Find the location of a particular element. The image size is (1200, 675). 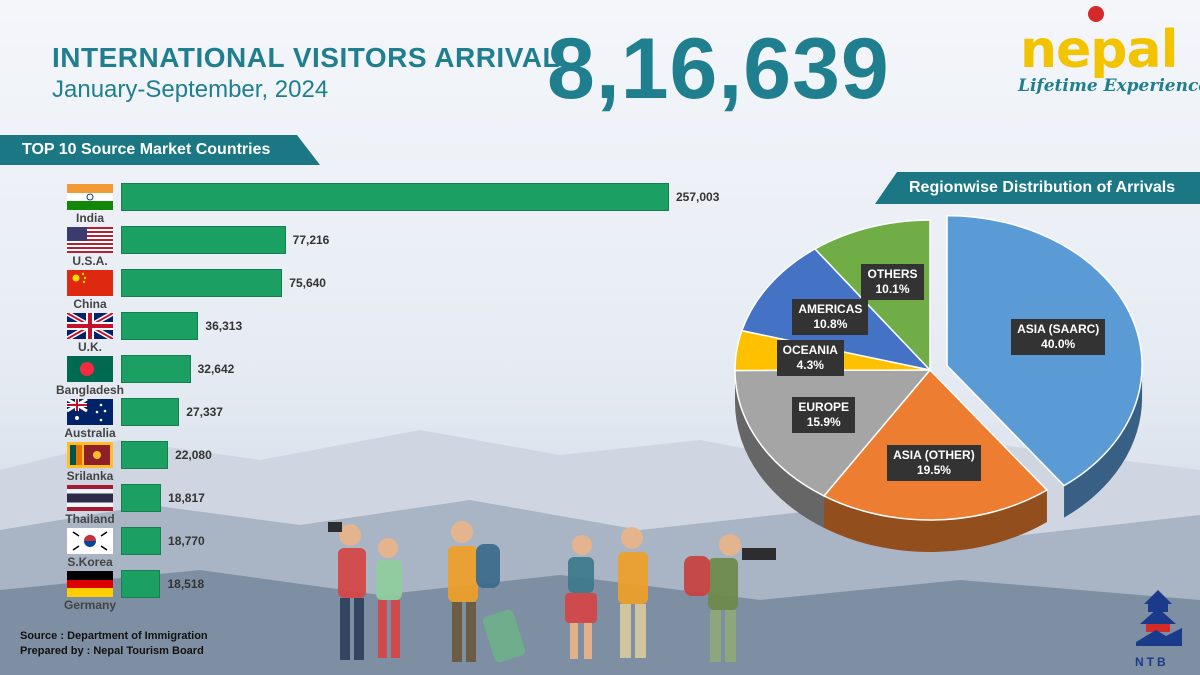

prepared-by-note: Prepared by : Nepal Tourism Board is located at coordinates (112, 651).